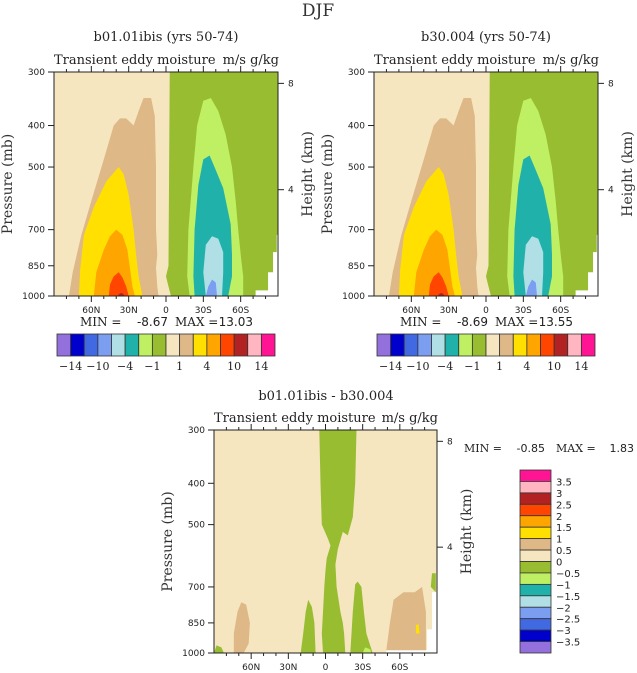 The image size is (637, 673). I want to click on colorbar-label: 2, so click(559, 517).